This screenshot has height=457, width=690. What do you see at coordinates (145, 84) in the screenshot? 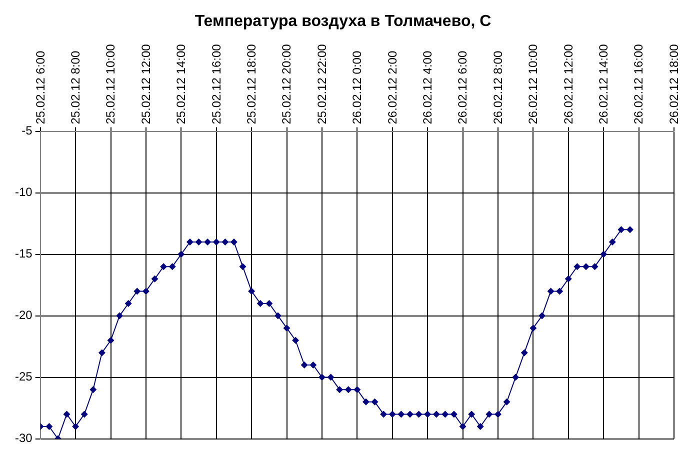
I see `x-tick-label: 25.02.12 12:00` at bounding box center [145, 84].